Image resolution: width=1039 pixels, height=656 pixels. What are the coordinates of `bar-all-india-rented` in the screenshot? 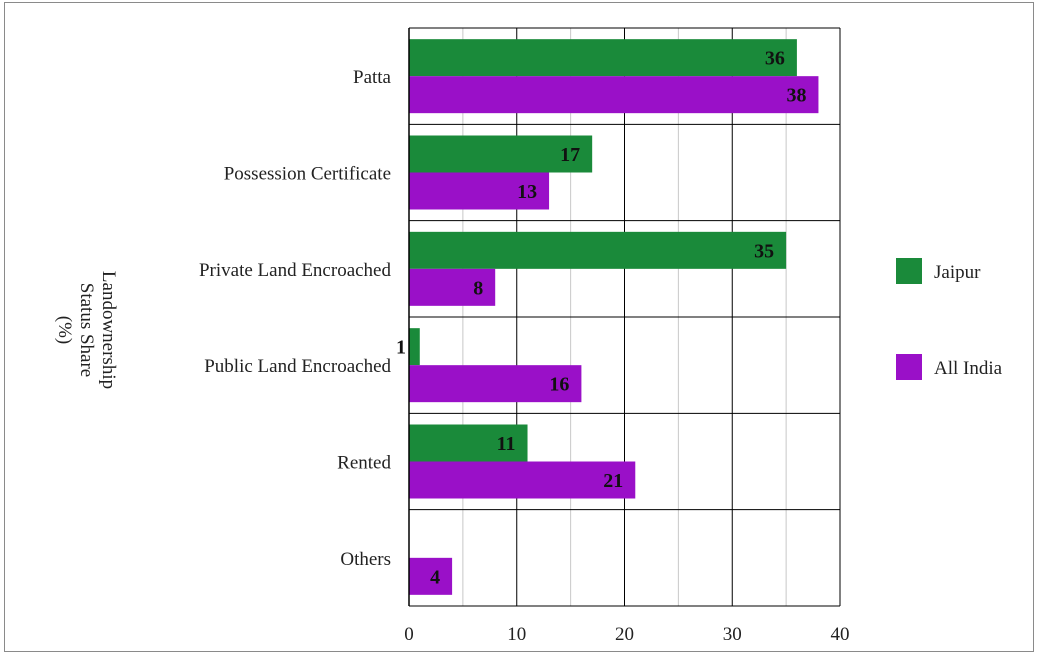 It's located at (522, 480).